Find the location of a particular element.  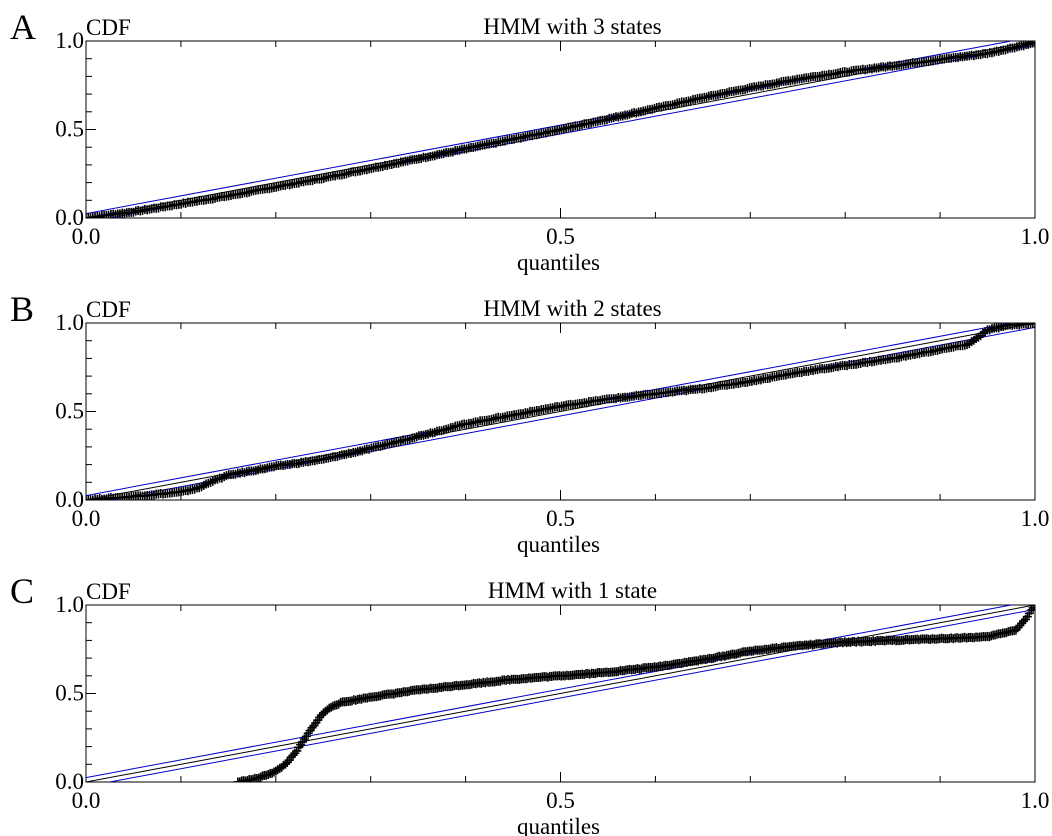

x-tick-label: 0.0 is located at coordinates (86, 518).